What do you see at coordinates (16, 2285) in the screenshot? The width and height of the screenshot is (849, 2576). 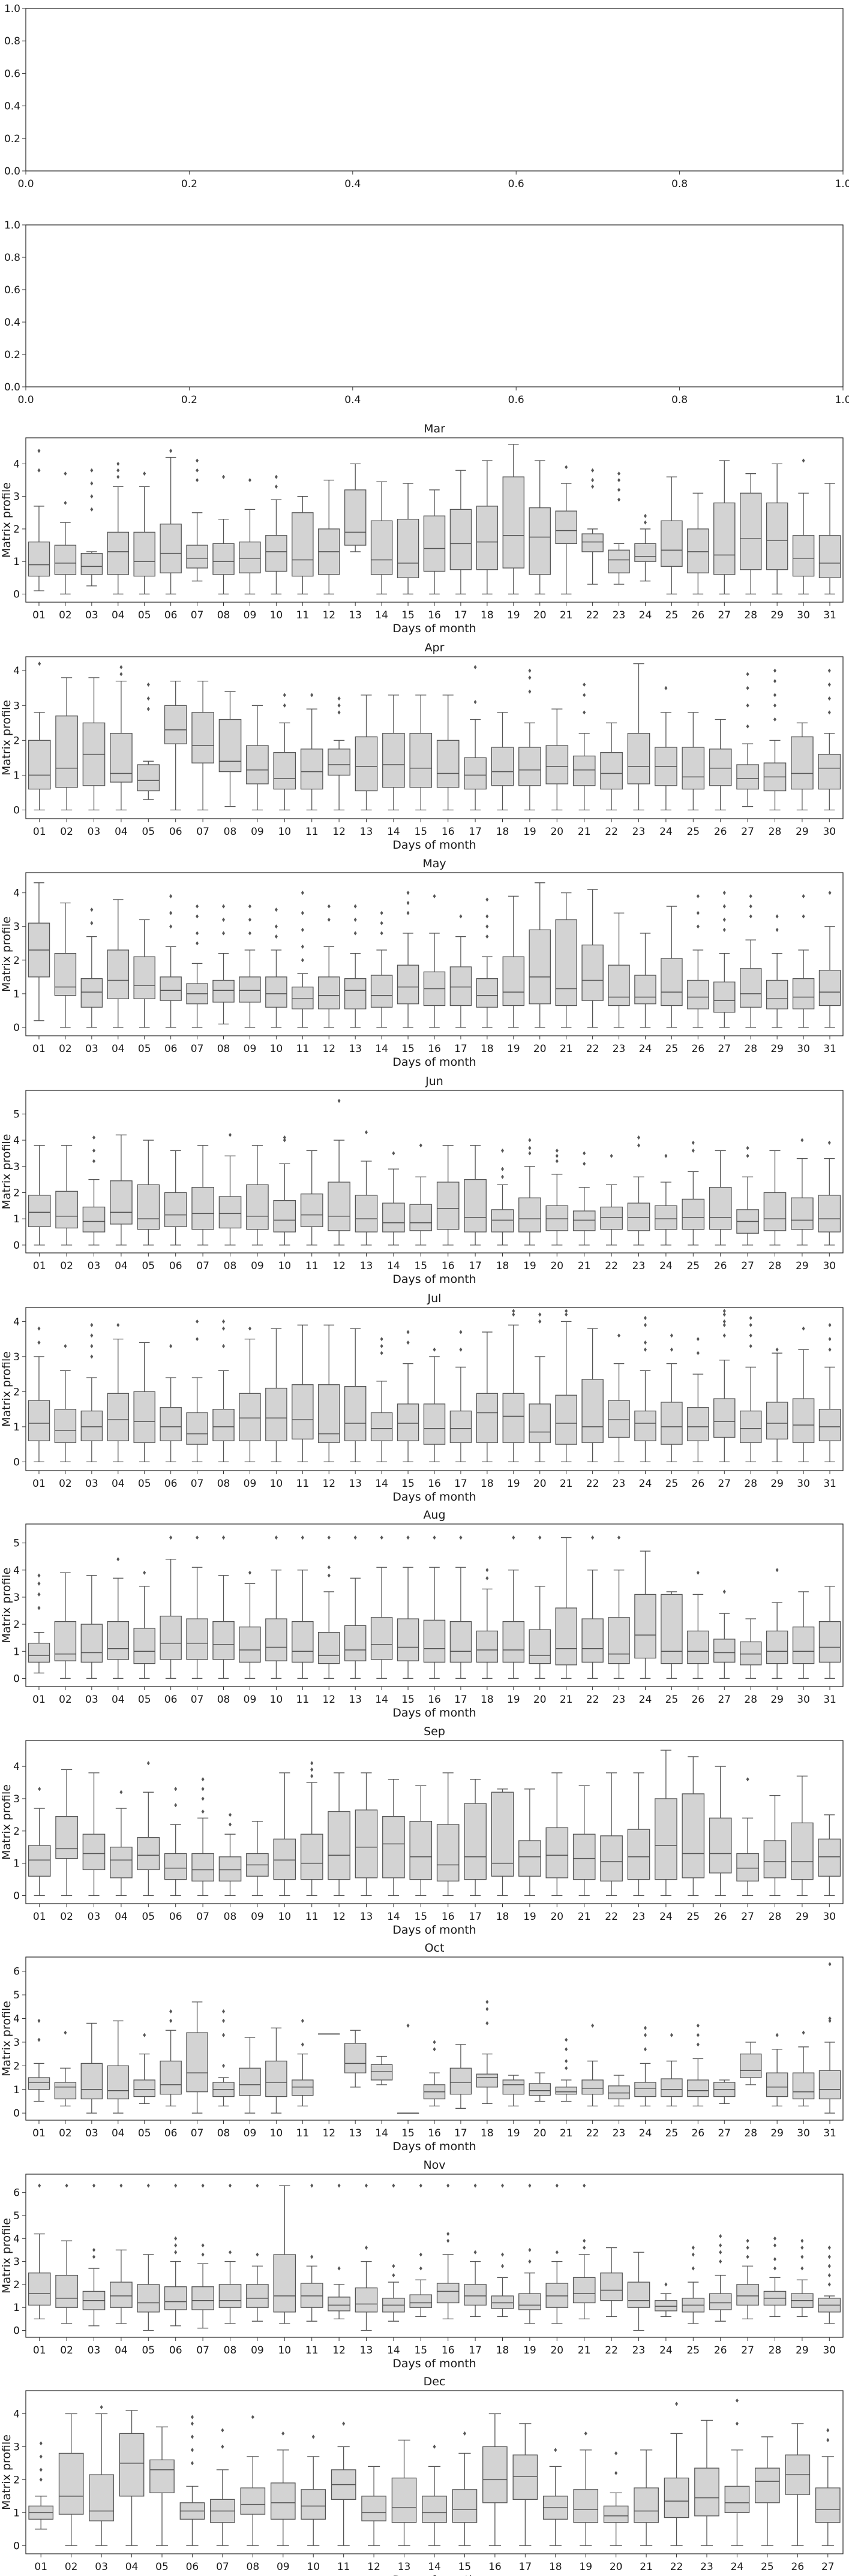 I see `y-tick-label: 2` at bounding box center [16, 2285].